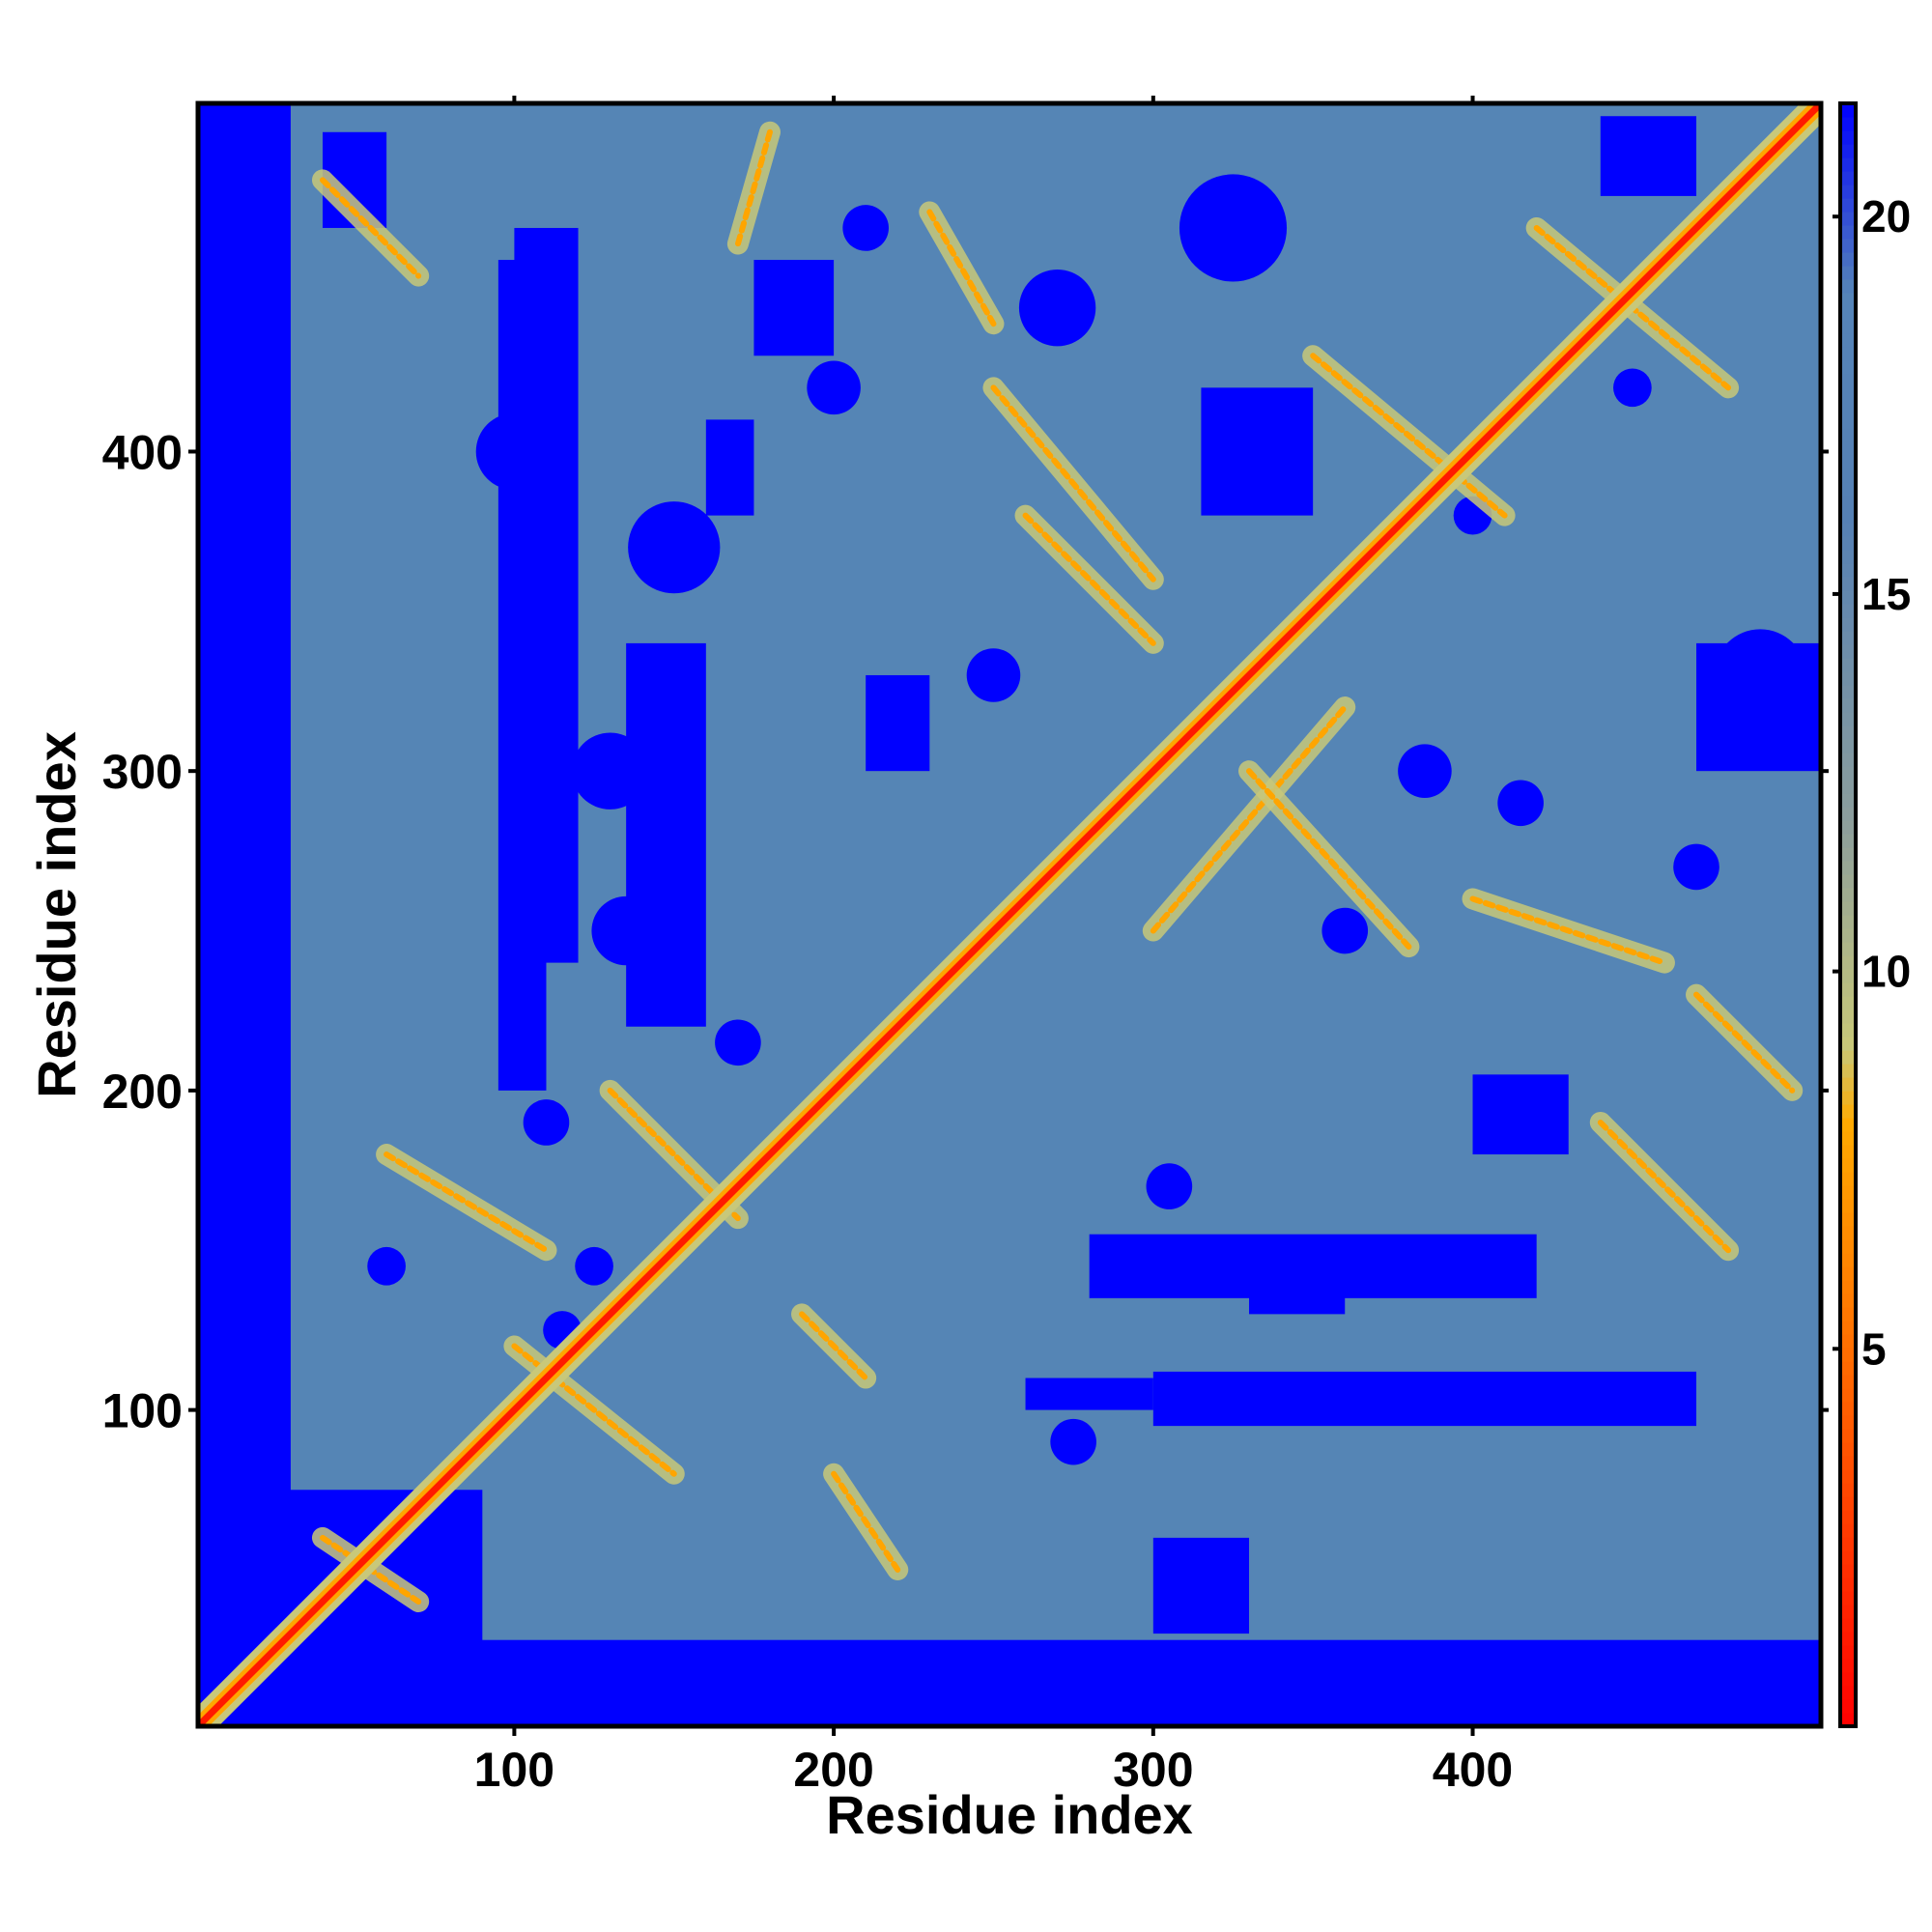  Describe the element at coordinates (1009, 1814) in the screenshot. I see `x-axis-title: Residue index` at that location.